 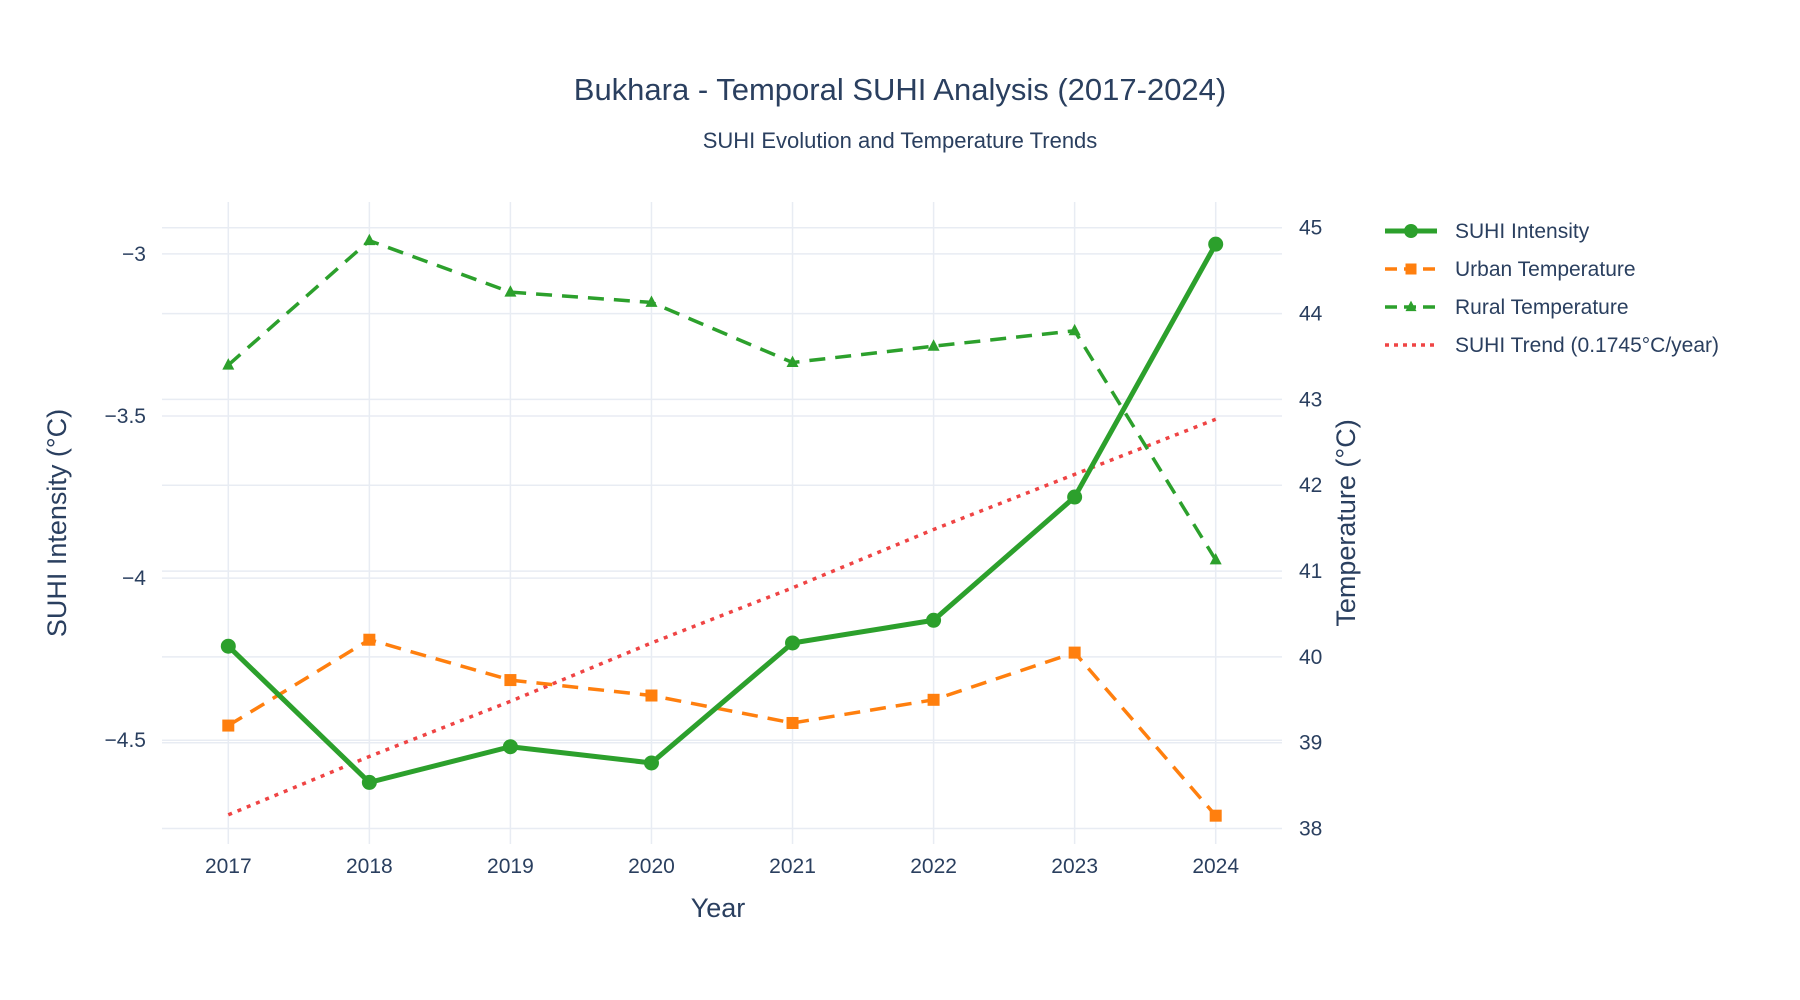 I want to click on legend-item-urban-temperature: Urban Temperature, so click(x=1510, y=269).